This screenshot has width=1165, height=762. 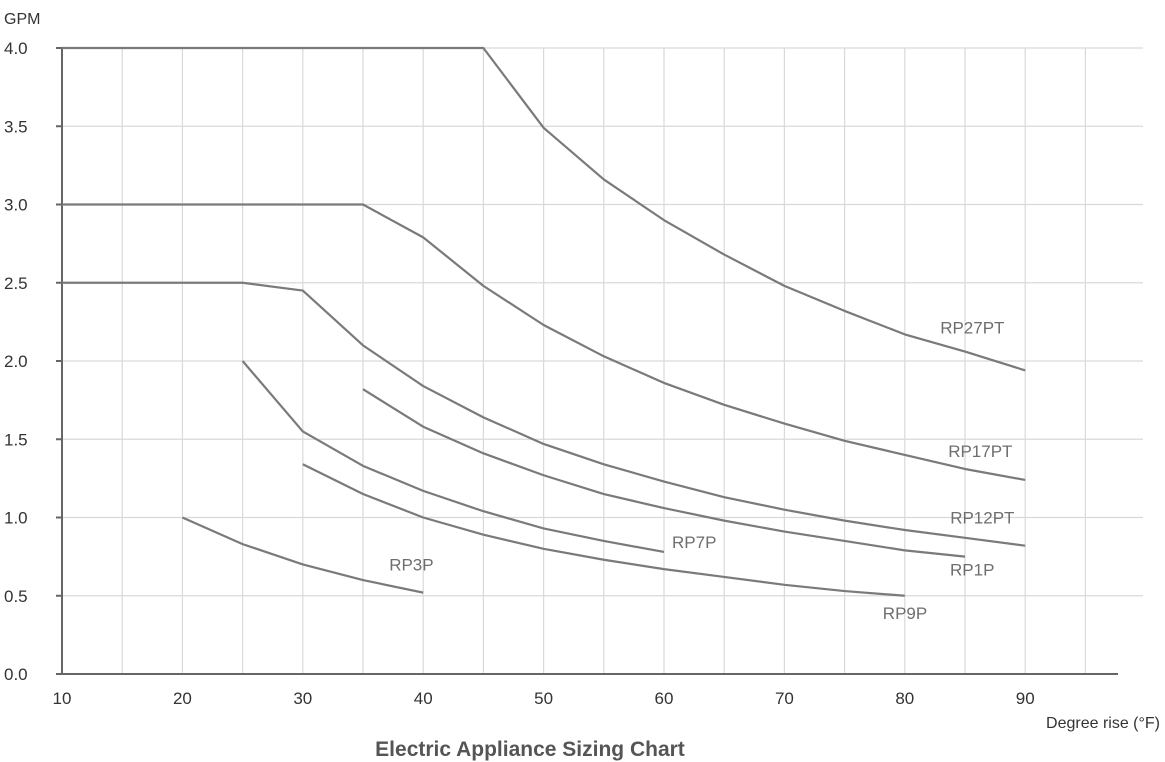 I want to click on y-tick-label: 2.5, so click(x=16, y=283).